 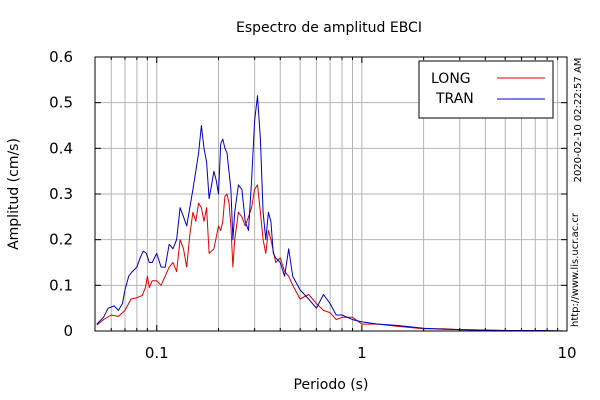 I want to click on source-url: http://www.lis.ucr.ac.cr, so click(x=575, y=269).